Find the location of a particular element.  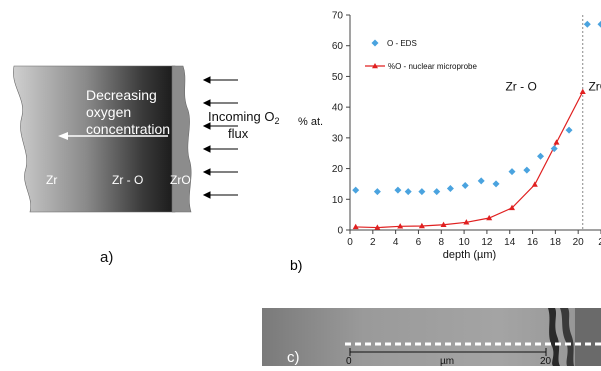

flux-label-1: Incoming O2 is located at coordinates (244, 117).